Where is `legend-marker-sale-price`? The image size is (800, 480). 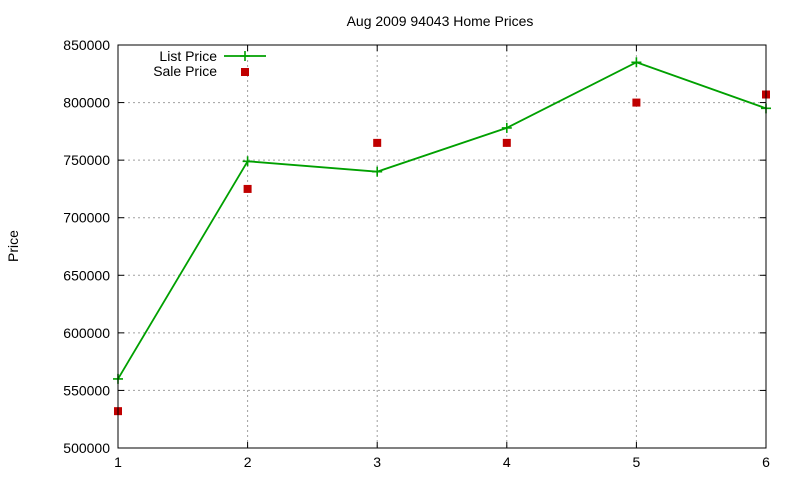 legend-marker-sale-price is located at coordinates (245, 72).